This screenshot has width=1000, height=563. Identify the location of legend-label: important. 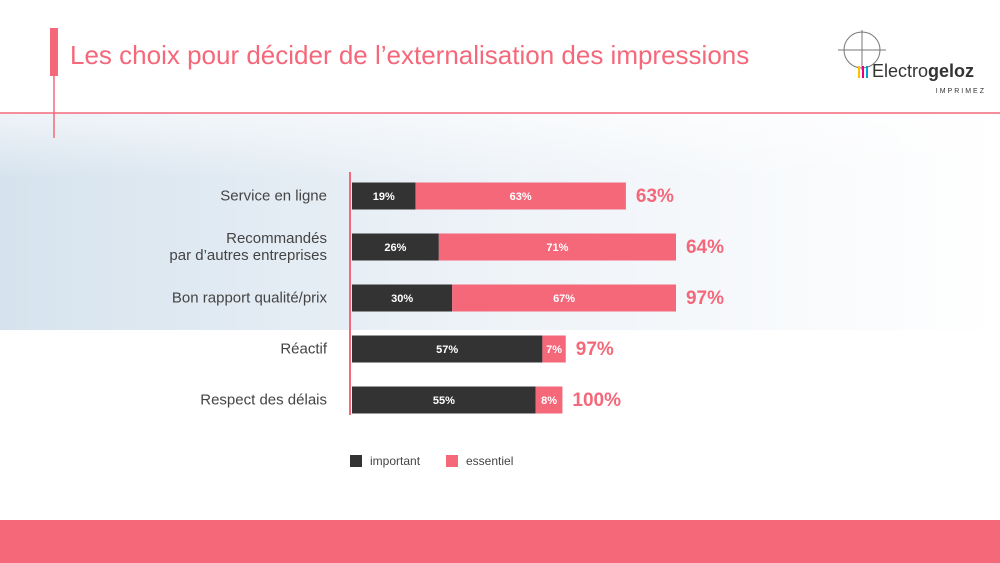
(395, 461).